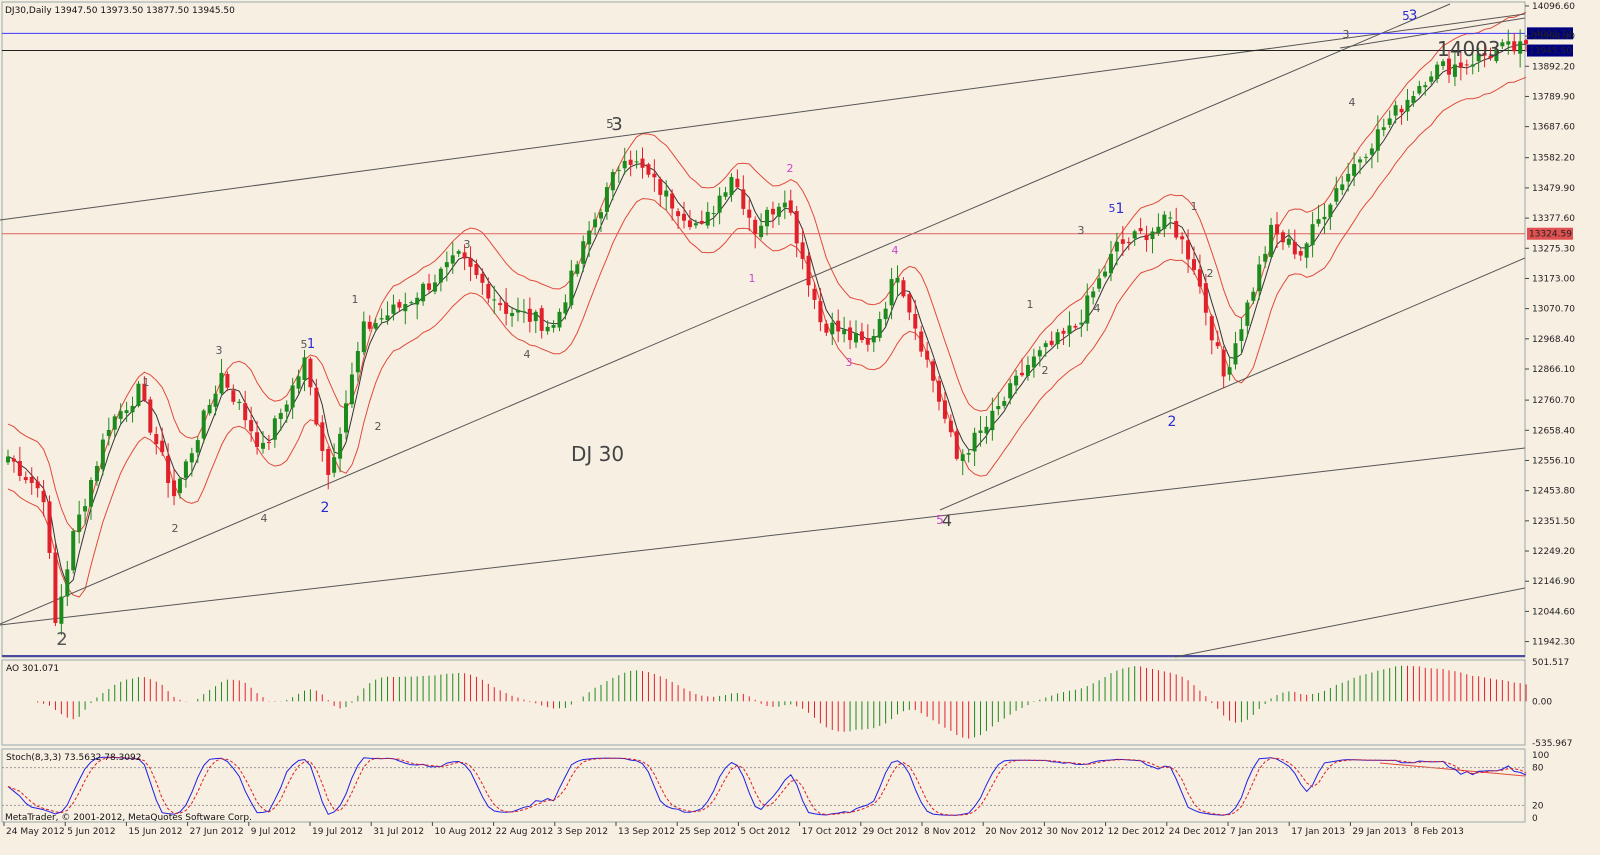 The width and height of the screenshot is (1600, 855). Describe the element at coordinates (646, 832) in the screenshot. I see `date-tick-label: 13 Sep 2012` at that location.